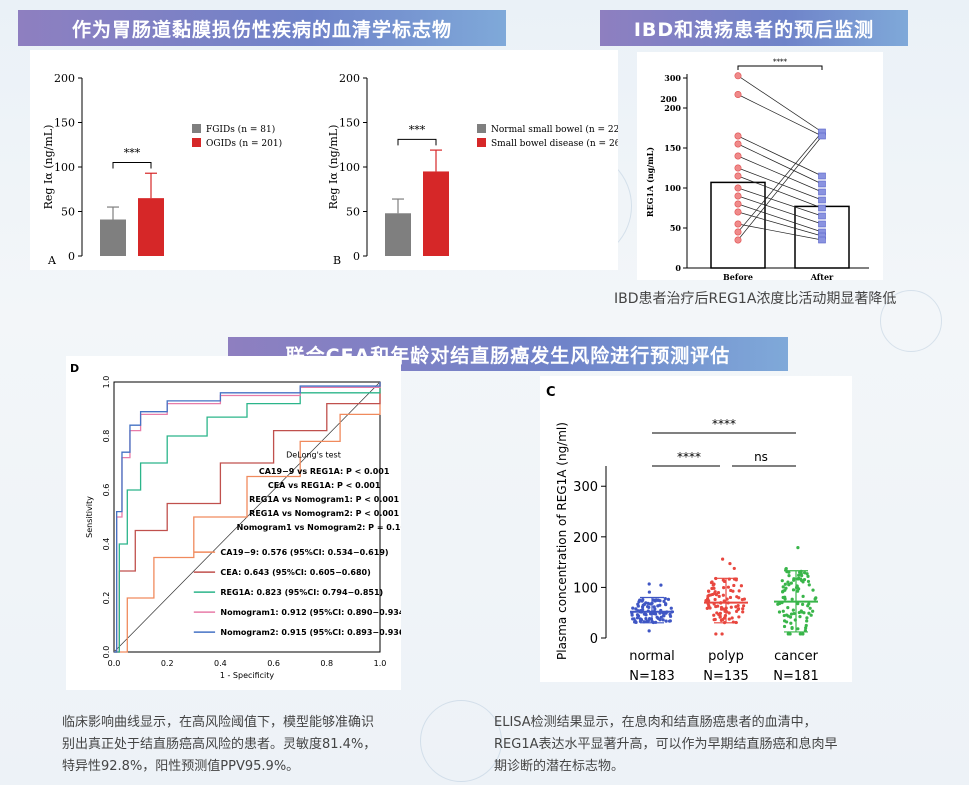 Image resolution: width=969 pixels, height=785 pixels. Describe the element at coordinates (106, 652) in the screenshot. I see `y-tick-label: 0.0` at that location.